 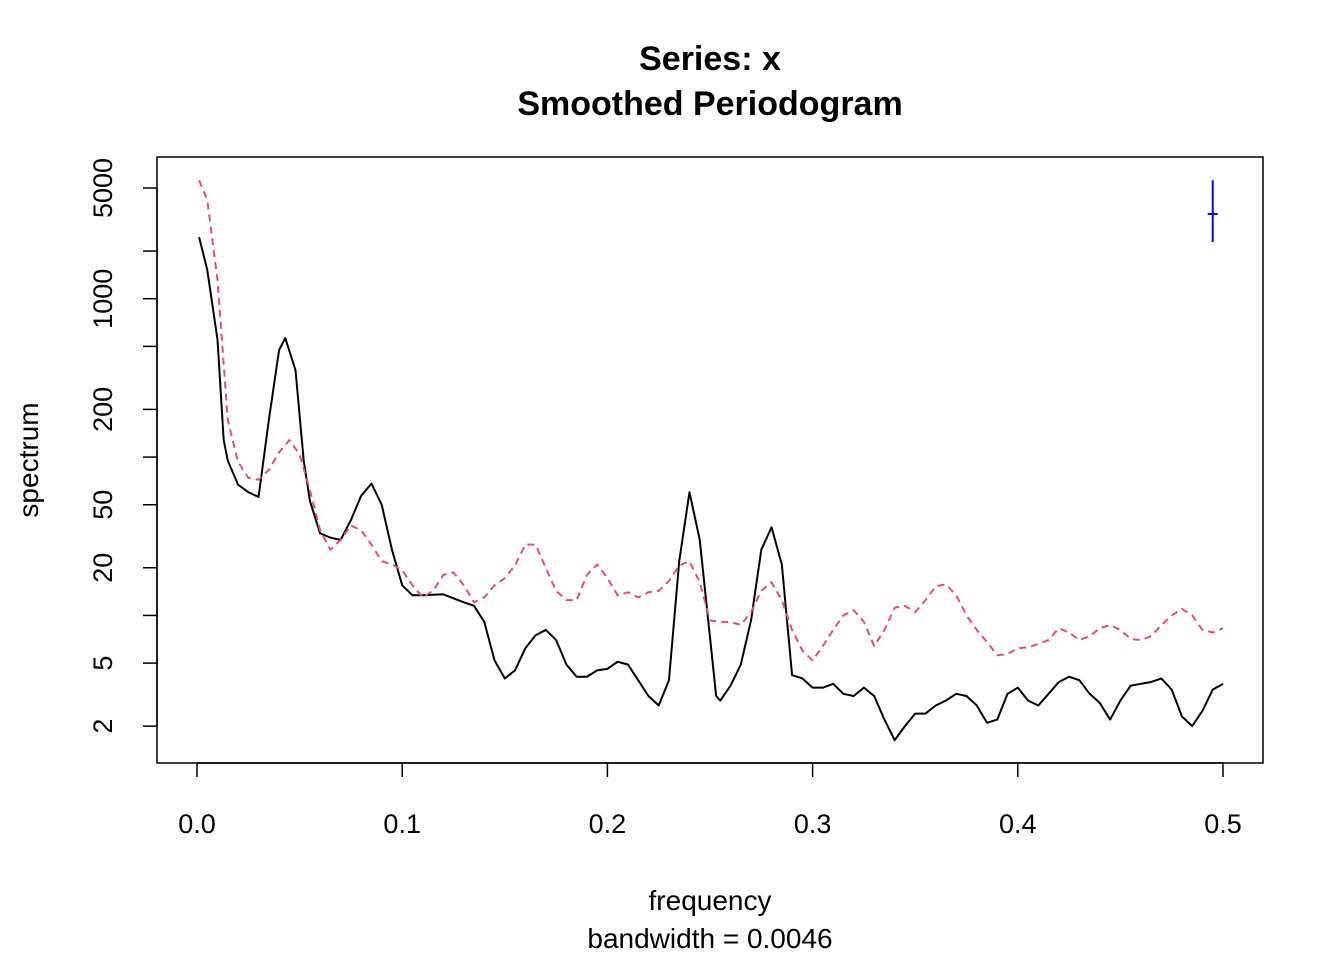 I want to click on y-tick-label: 20, so click(x=103, y=568).